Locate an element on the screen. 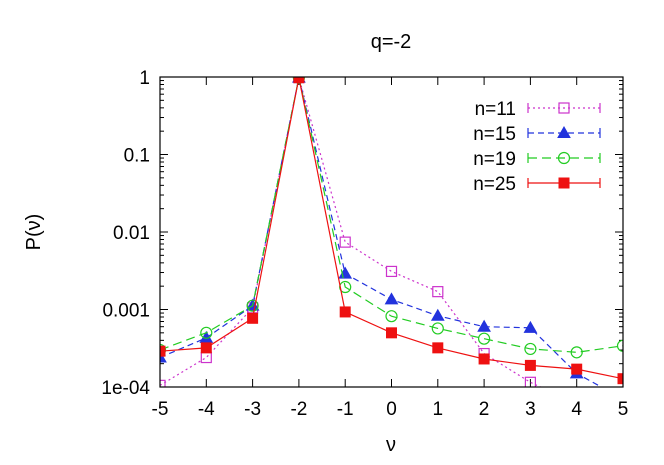  y-axis-title: P(ν) is located at coordinates (34, 232).